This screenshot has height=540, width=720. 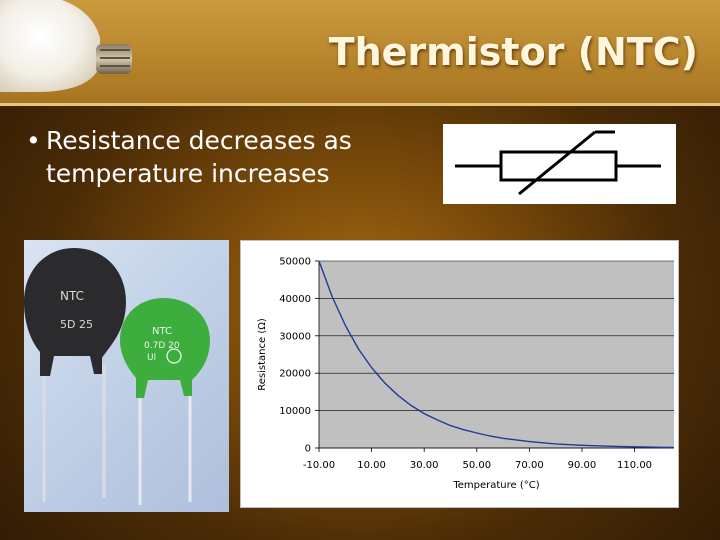 I want to click on bullet-line-1: Resistance decreases as, so click(x=199, y=140).